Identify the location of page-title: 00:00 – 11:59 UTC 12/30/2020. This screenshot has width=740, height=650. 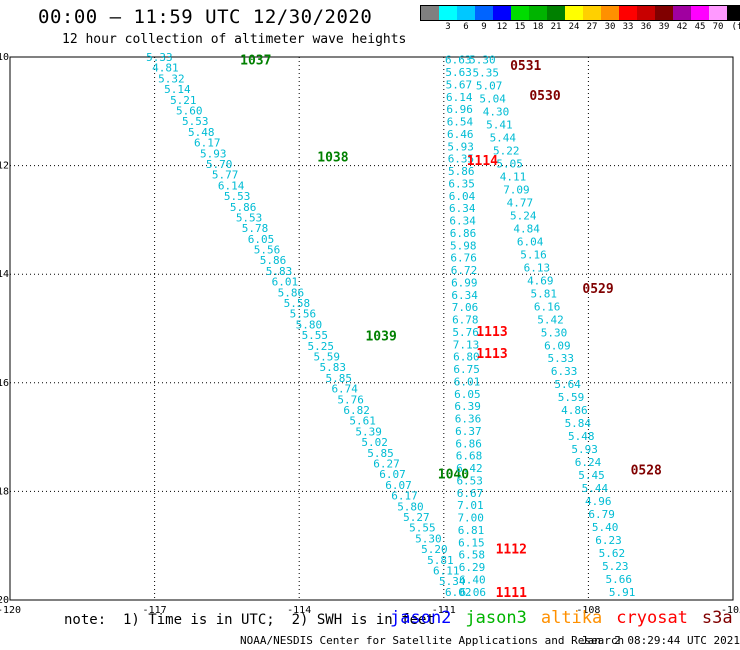
(205, 17).